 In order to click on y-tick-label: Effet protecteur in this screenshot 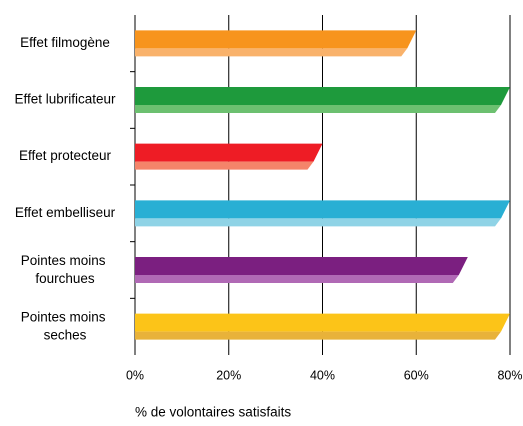, I will do `click(65, 155)`.